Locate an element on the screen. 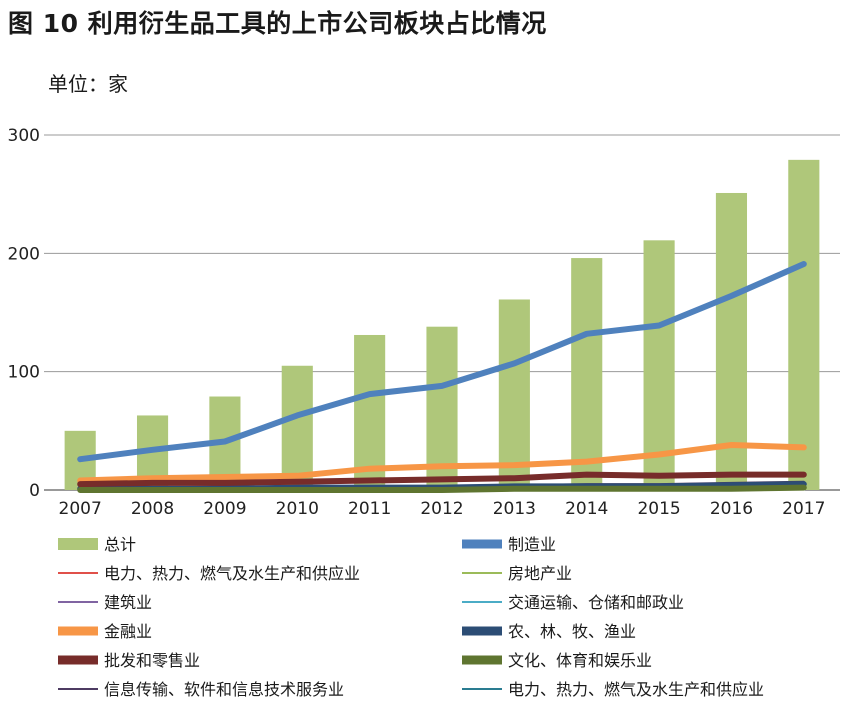  x-tick-label: 2014 is located at coordinates (586, 509).